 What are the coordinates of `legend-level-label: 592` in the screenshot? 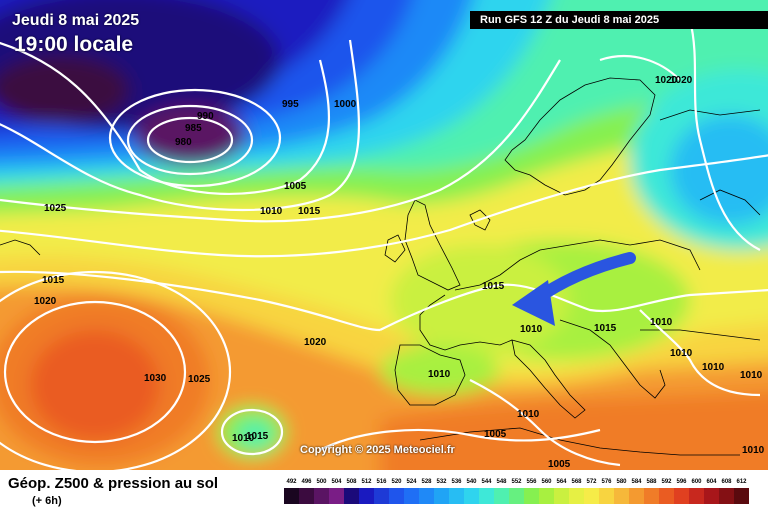 It's located at (666, 482).